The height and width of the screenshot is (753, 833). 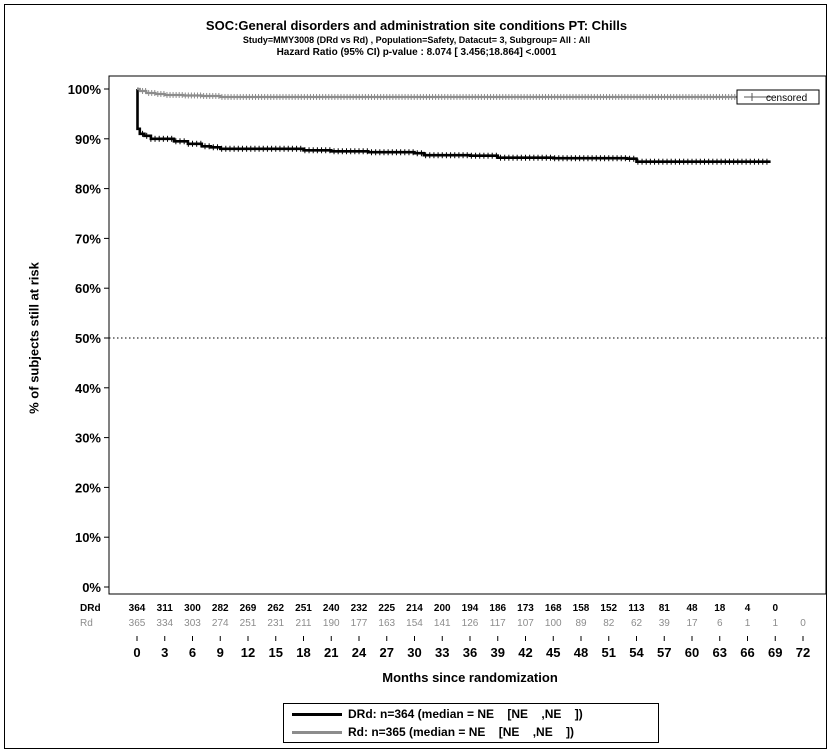 What do you see at coordinates (276, 652) in the screenshot?
I see `x-tick-label: 15` at bounding box center [276, 652].